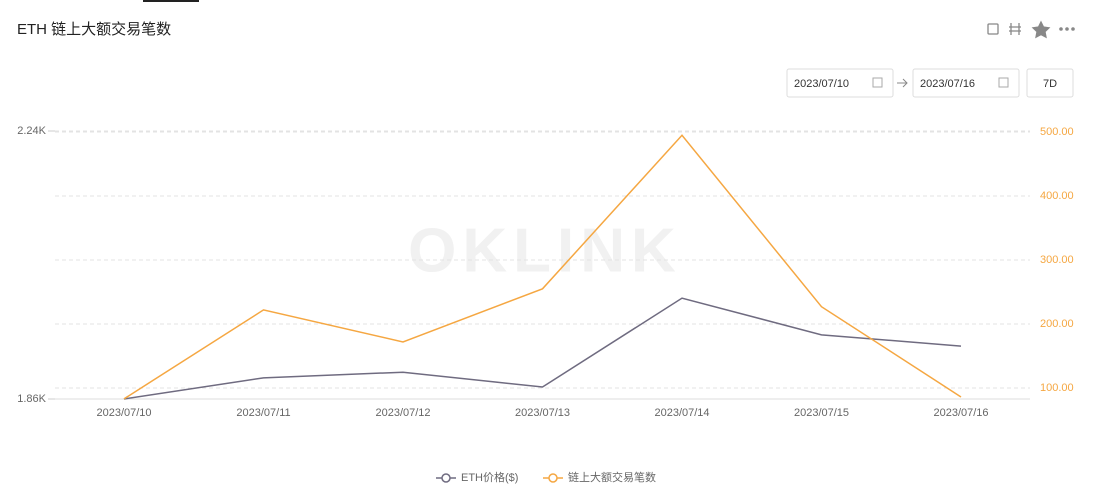 The height and width of the screenshot is (496, 1094). What do you see at coordinates (94, 29) in the screenshot?
I see `chart-title: ETH 链上大额交易笔数` at bounding box center [94, 29].